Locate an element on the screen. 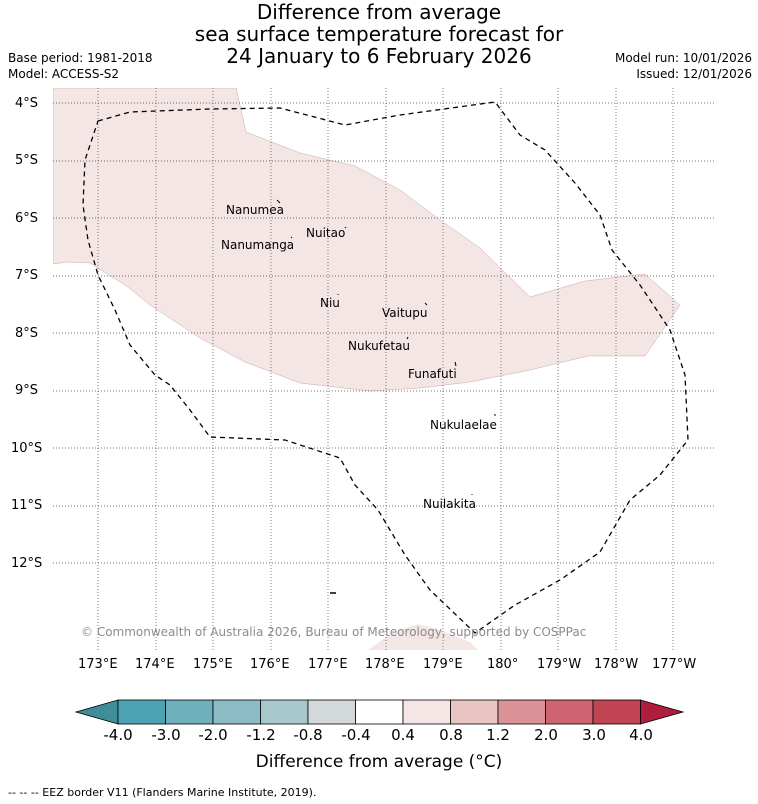 This screenshot has height=804, width=758. colorbar-label: Difference from average (°C) is located at coordinates (379, 762).